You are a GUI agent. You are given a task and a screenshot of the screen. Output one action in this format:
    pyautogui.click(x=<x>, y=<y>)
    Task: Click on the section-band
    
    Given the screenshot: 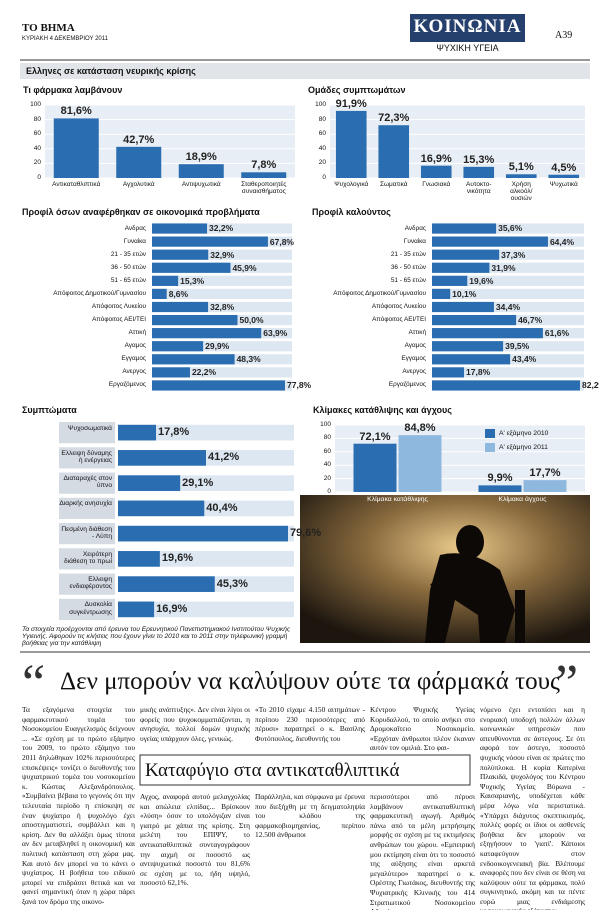 What is the action you would take?
    pyautogui.click(x=467, y=28)
    